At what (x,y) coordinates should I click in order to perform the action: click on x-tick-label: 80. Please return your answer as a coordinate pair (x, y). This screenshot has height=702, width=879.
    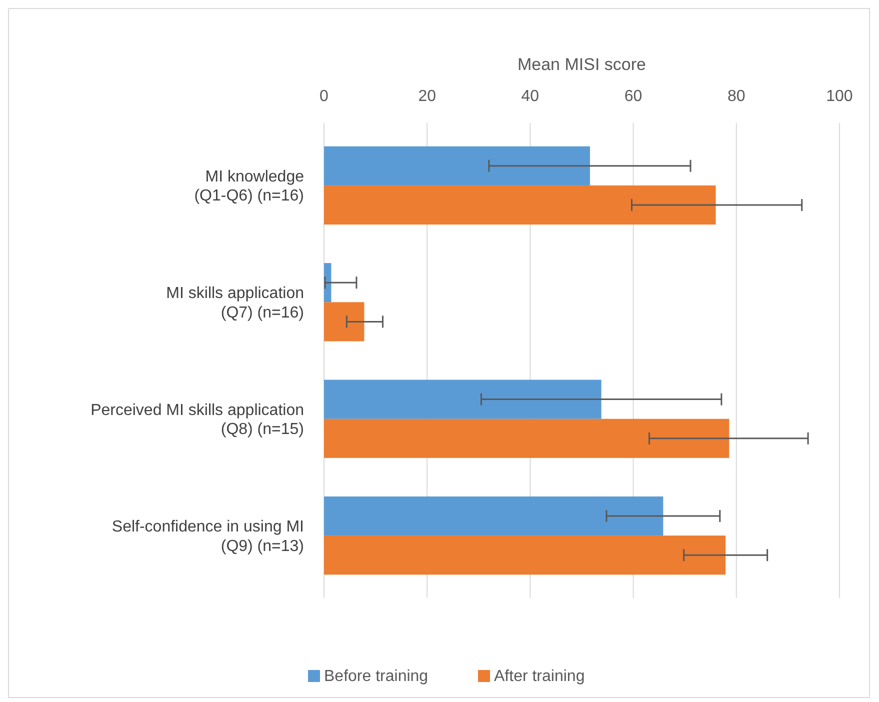
    Looking at the image, I should click on (736, 96).